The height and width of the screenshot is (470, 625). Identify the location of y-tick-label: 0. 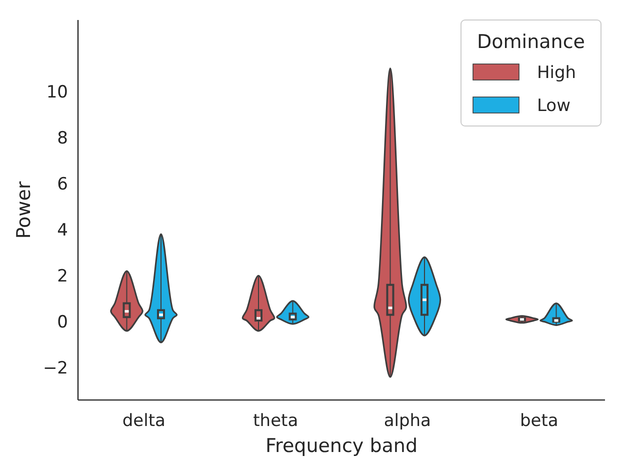
(62, 322).